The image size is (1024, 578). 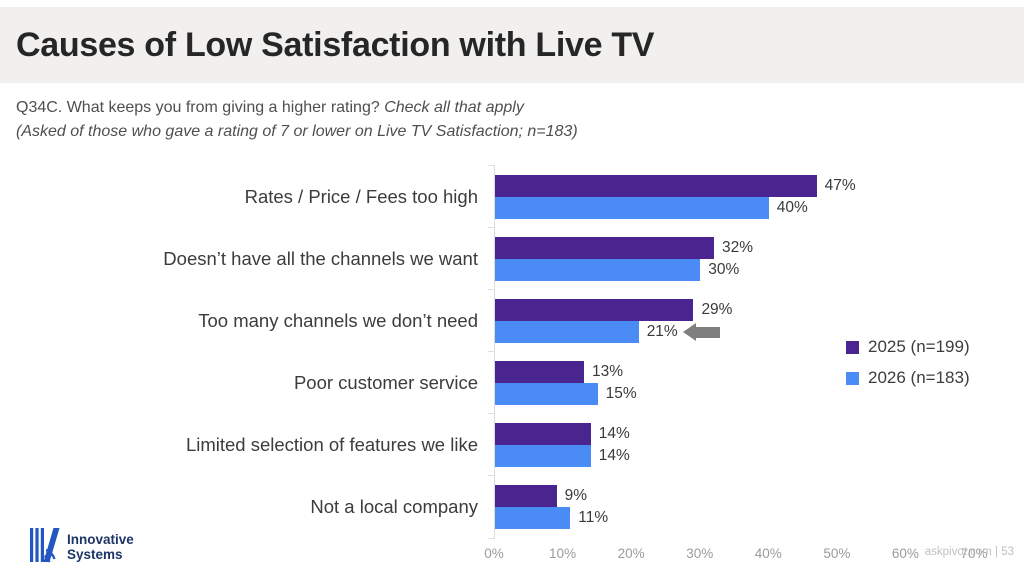 What do you see at coordinates (768, 553) in the screenshot?
I see `x-axis-tick-label: 40%` at bounding box center [768, 553].